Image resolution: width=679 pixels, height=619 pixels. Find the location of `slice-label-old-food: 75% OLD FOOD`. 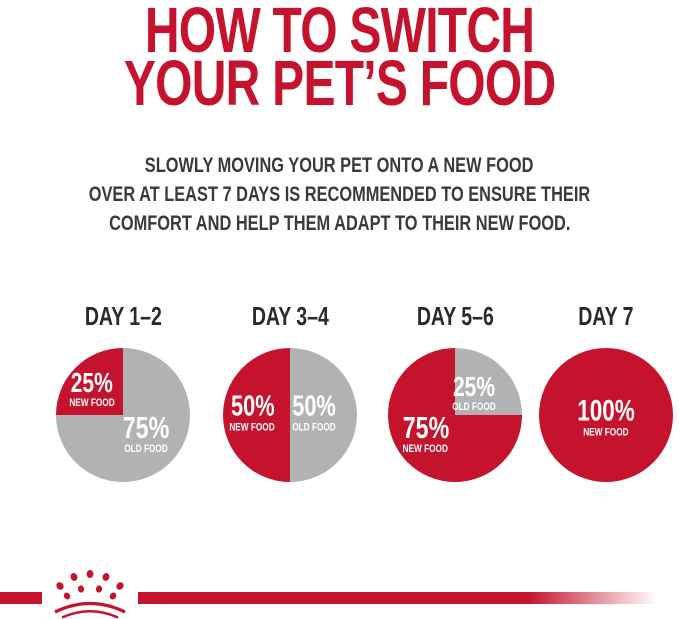

slice-label-old-food: 75% OLD FOOD is located at coordinates (146, 432).